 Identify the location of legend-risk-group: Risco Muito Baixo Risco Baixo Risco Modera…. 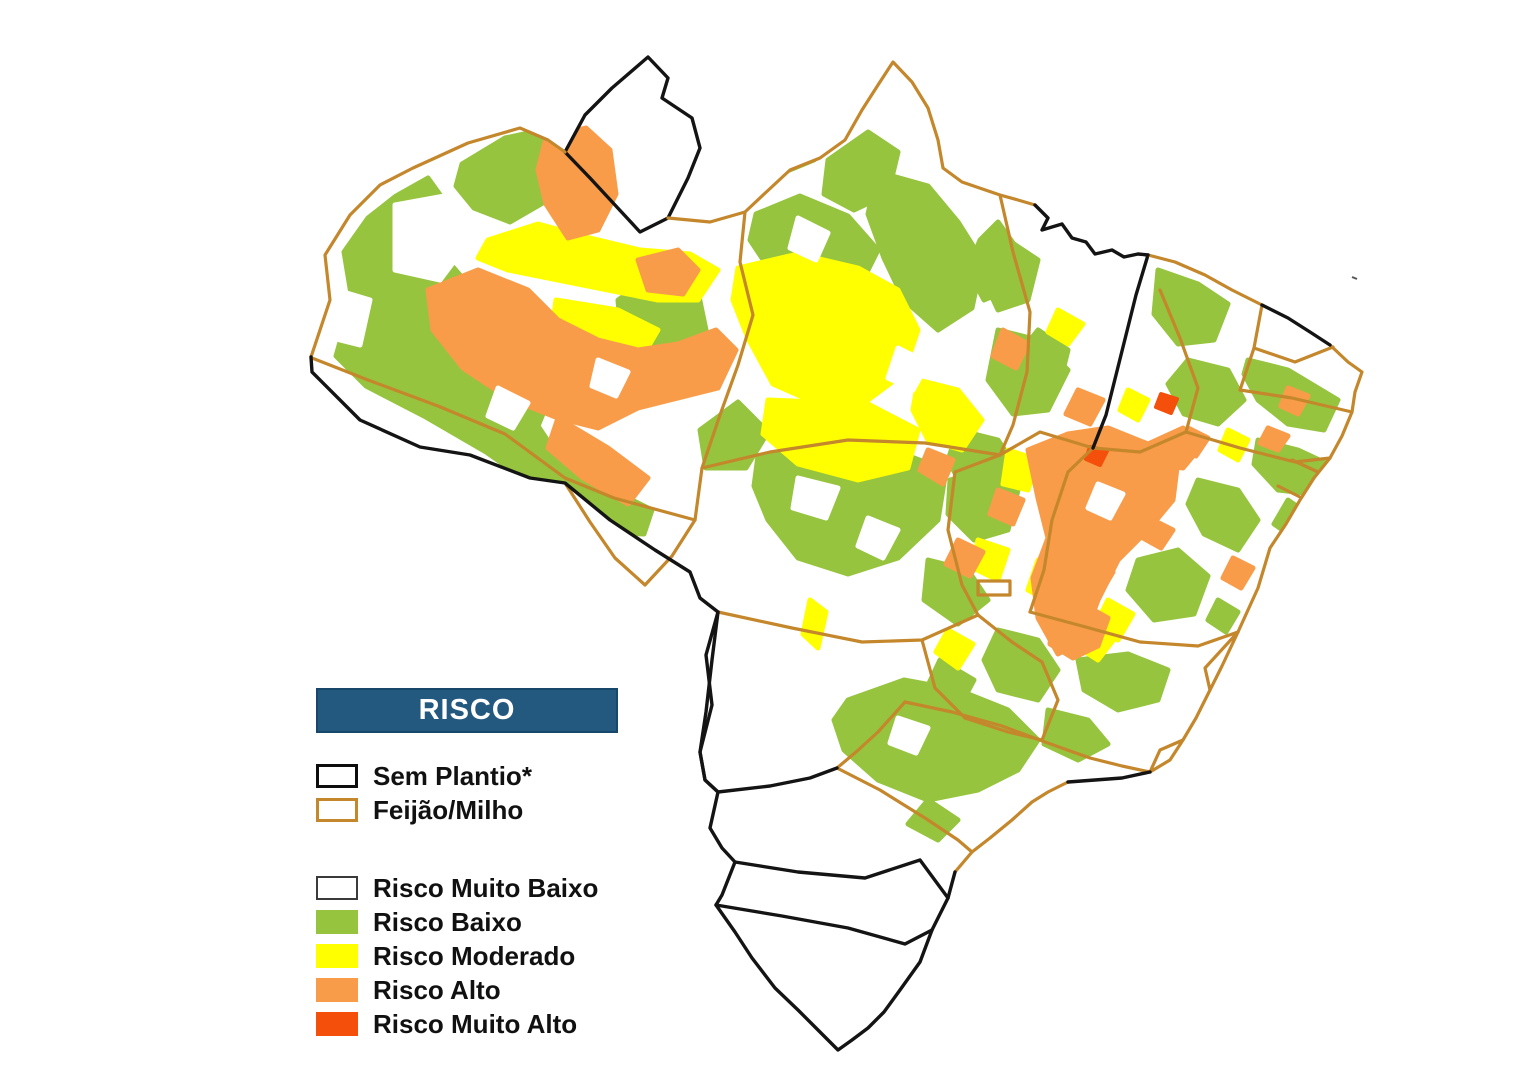
(481, 956).